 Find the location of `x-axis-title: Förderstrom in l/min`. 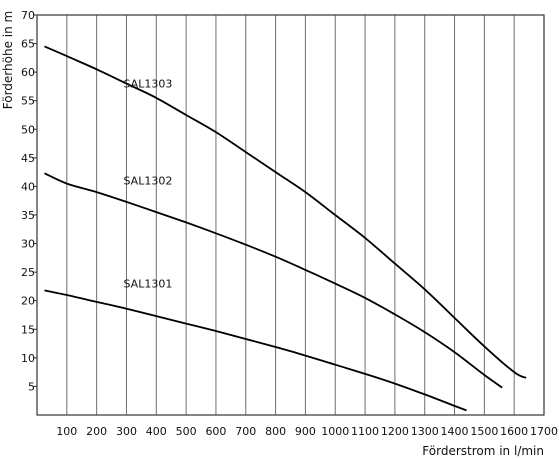

x-axis-title: Förderstrom in l/min is located at coordinates (483, 451).